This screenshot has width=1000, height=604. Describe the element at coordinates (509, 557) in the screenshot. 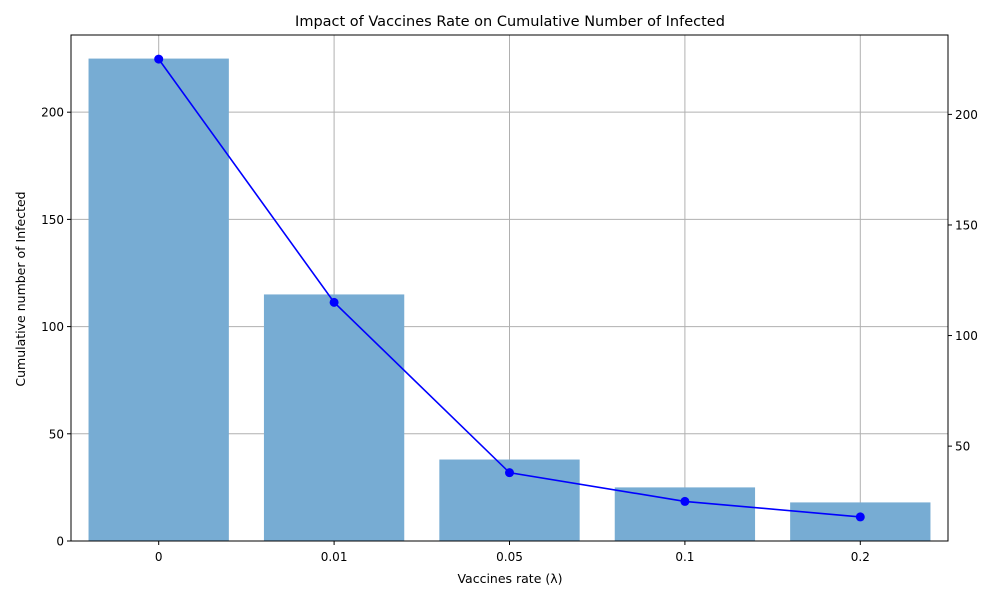

I see `x-tick-label-2: 0.05` at that location.